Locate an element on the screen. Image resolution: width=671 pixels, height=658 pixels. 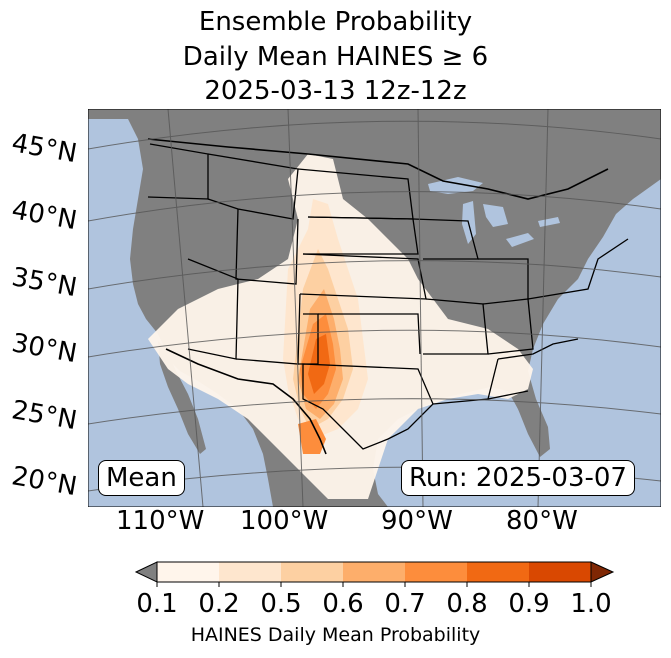
colorbar-tick-4: 0.7 is located at coordinates (405, 604).